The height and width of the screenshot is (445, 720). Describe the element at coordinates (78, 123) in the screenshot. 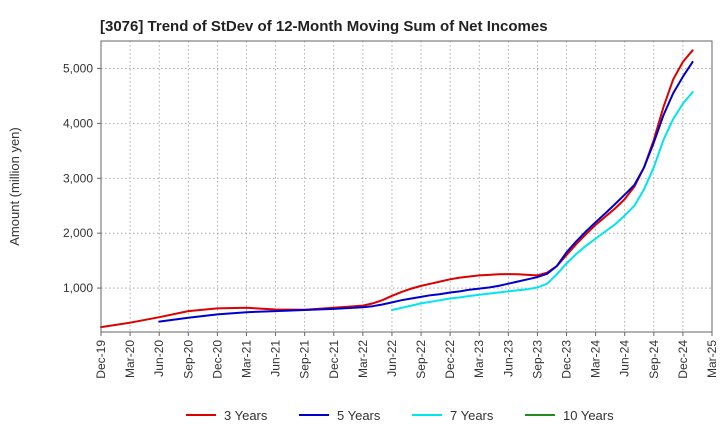

I see `y-tick-label: 4,000` at that location.